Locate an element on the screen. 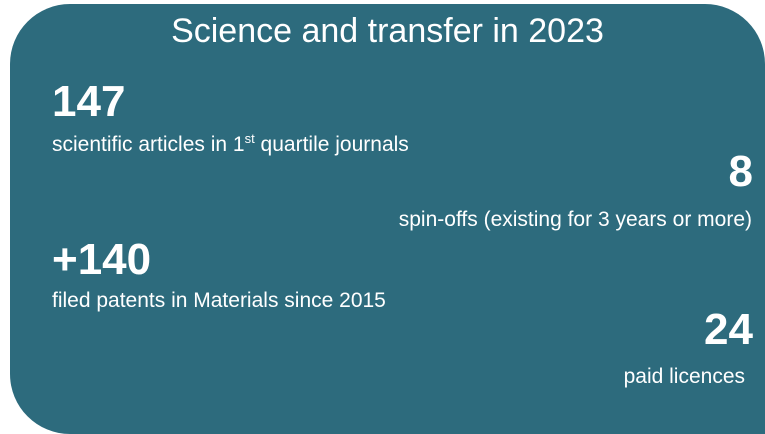 This screenshot has width=765, height=434. label-text: quartile journals is located at coordinates (331, 144).